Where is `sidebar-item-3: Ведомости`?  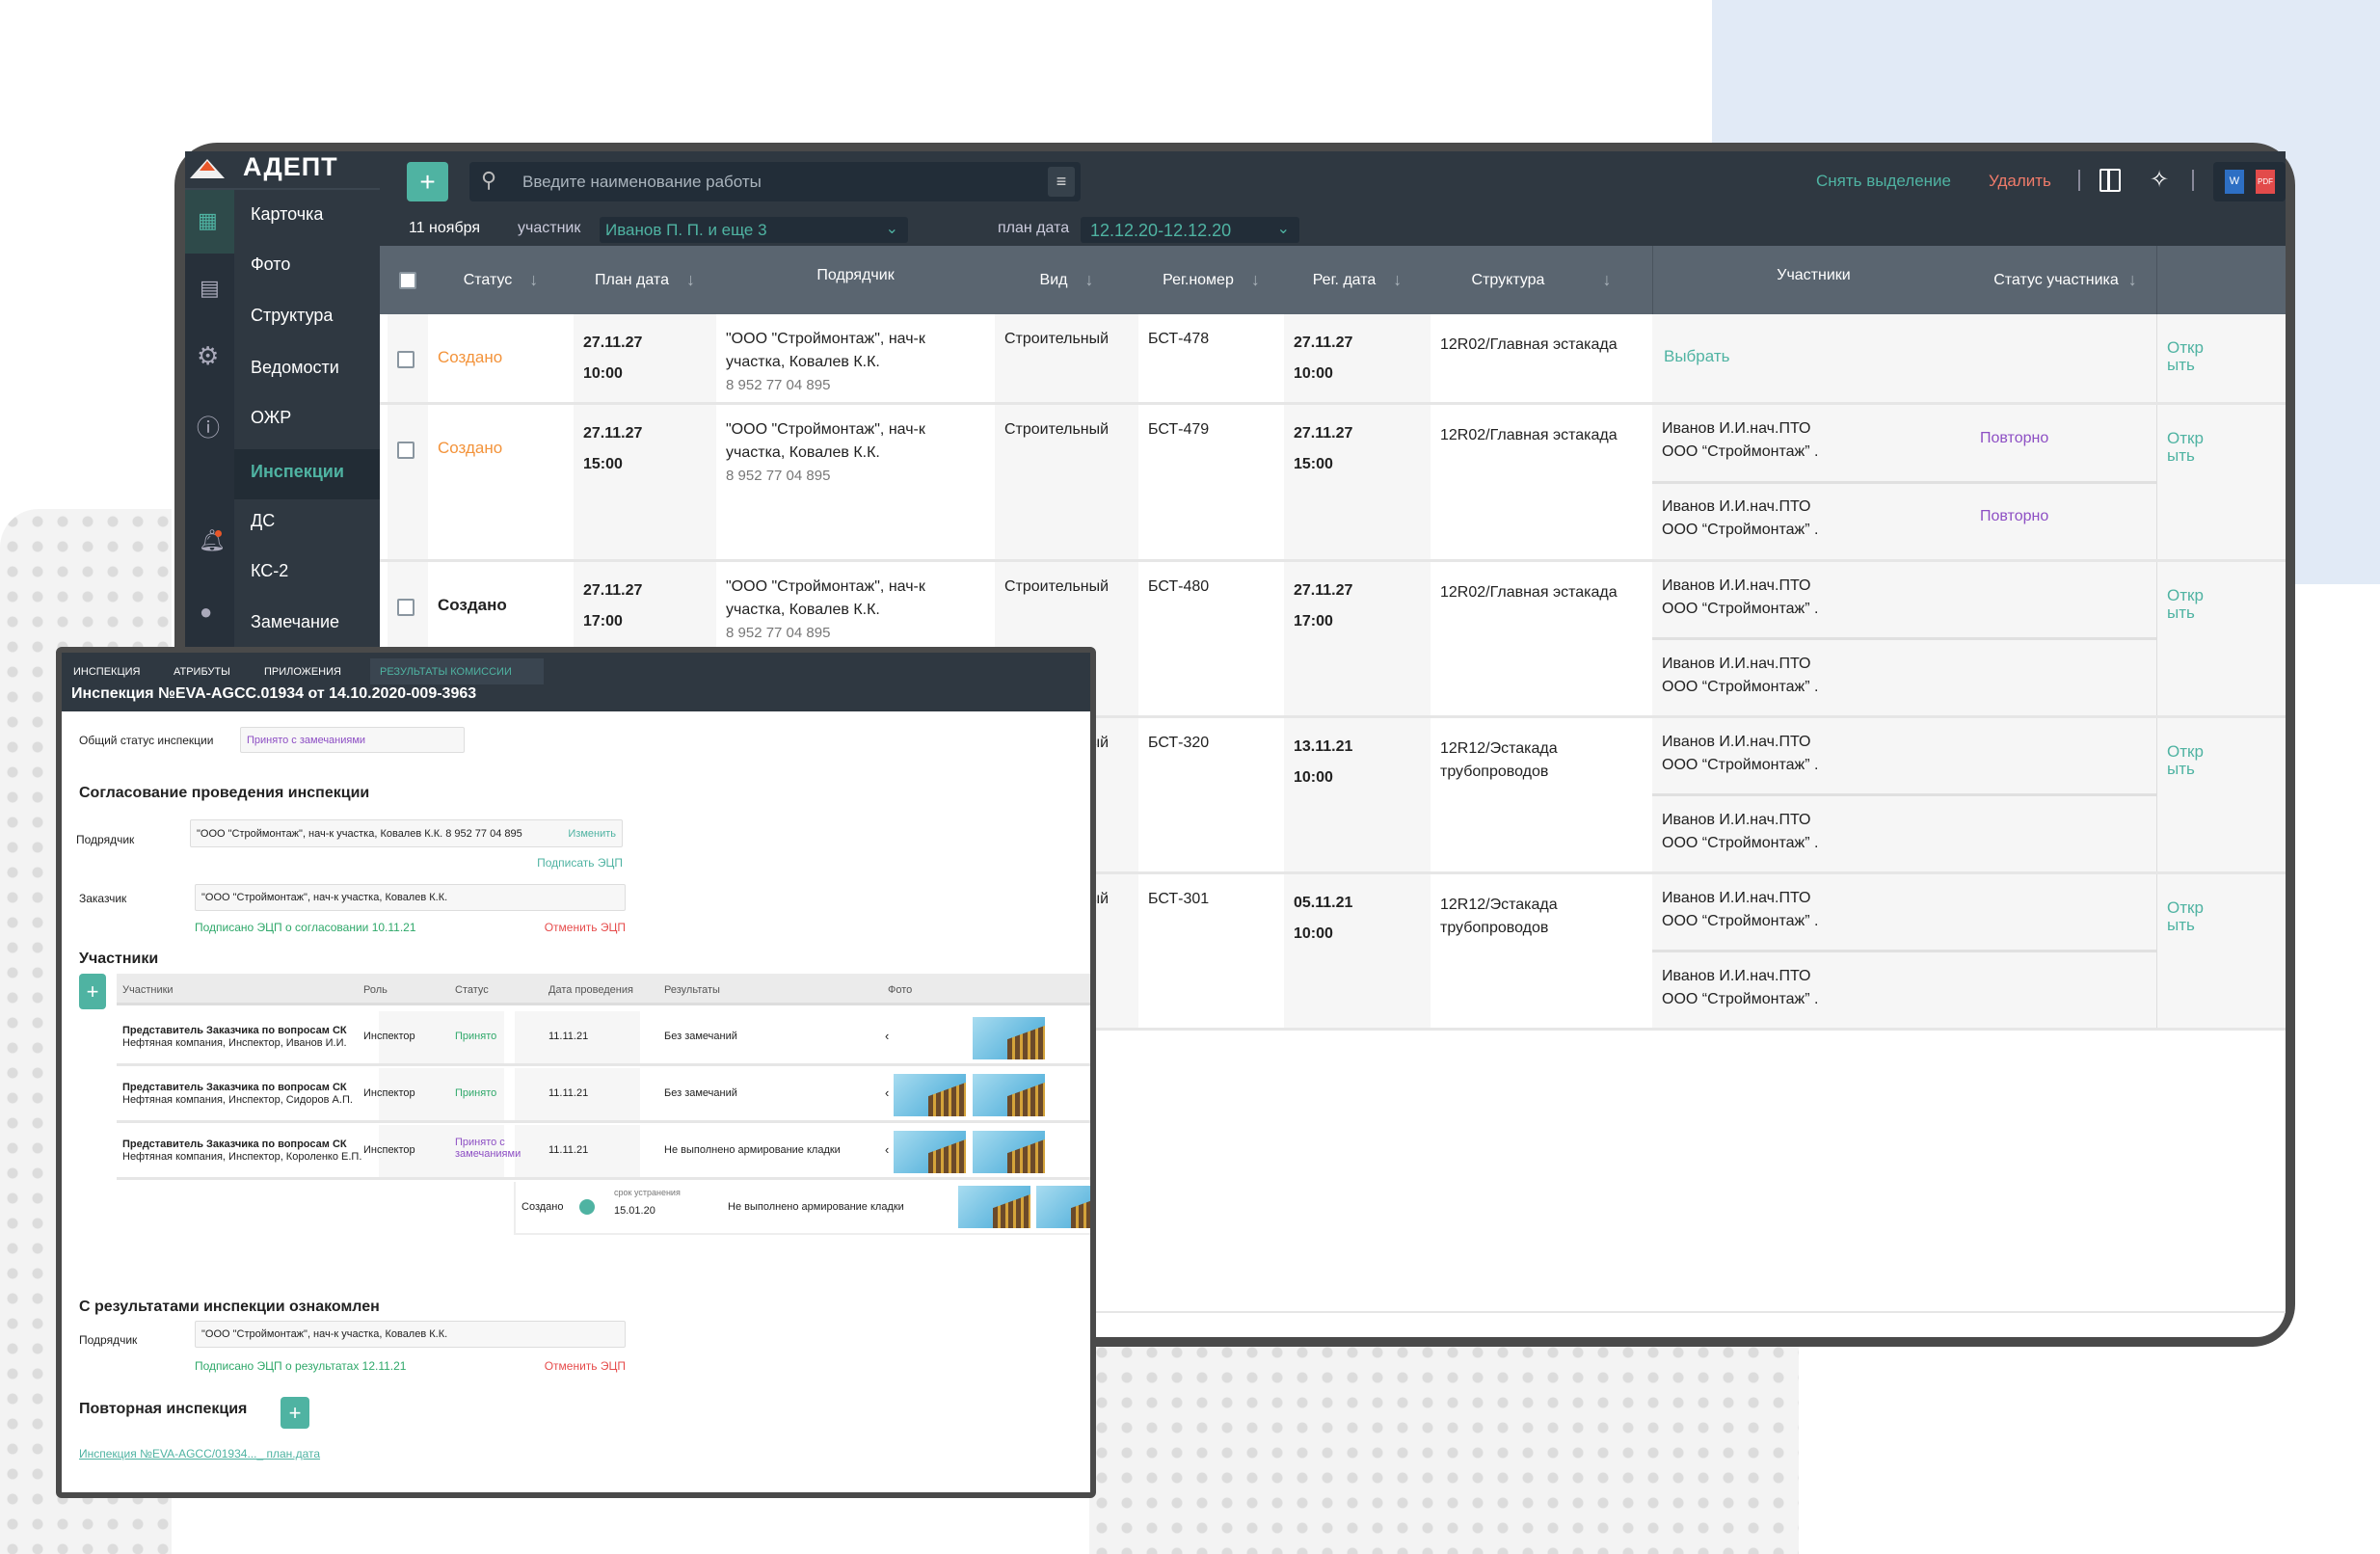
sidebar-item-3: Ведомости is located at coordinates (295, 367).